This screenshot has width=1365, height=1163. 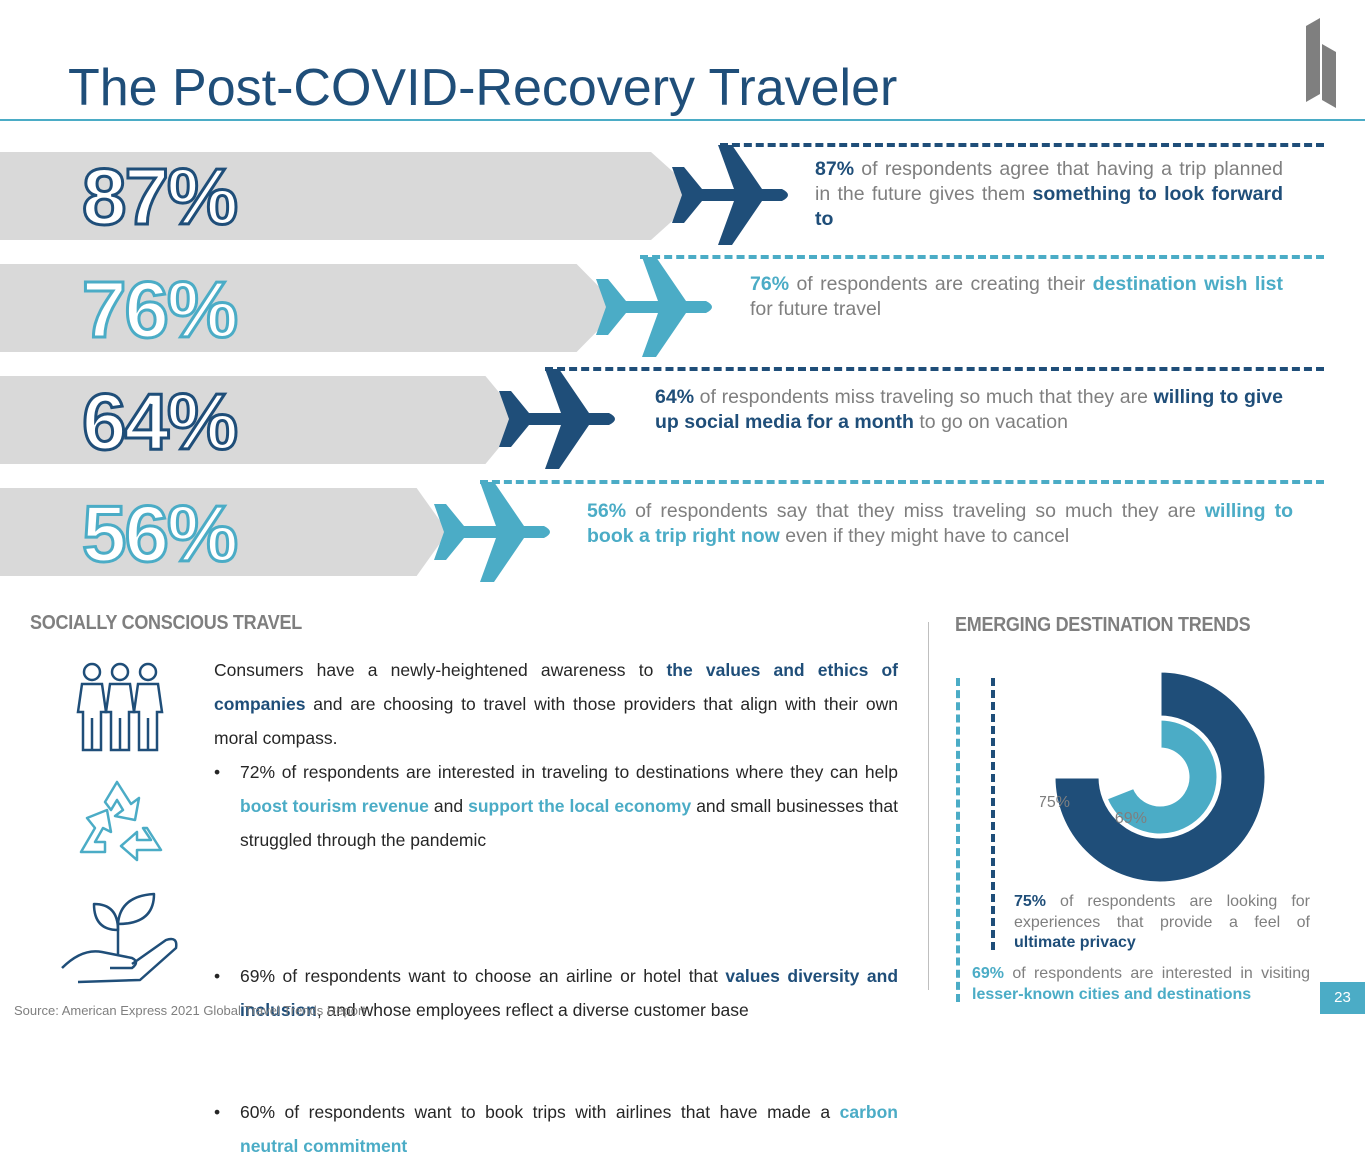 I want to click on bullet-text: and, so click(x=448, y=806).